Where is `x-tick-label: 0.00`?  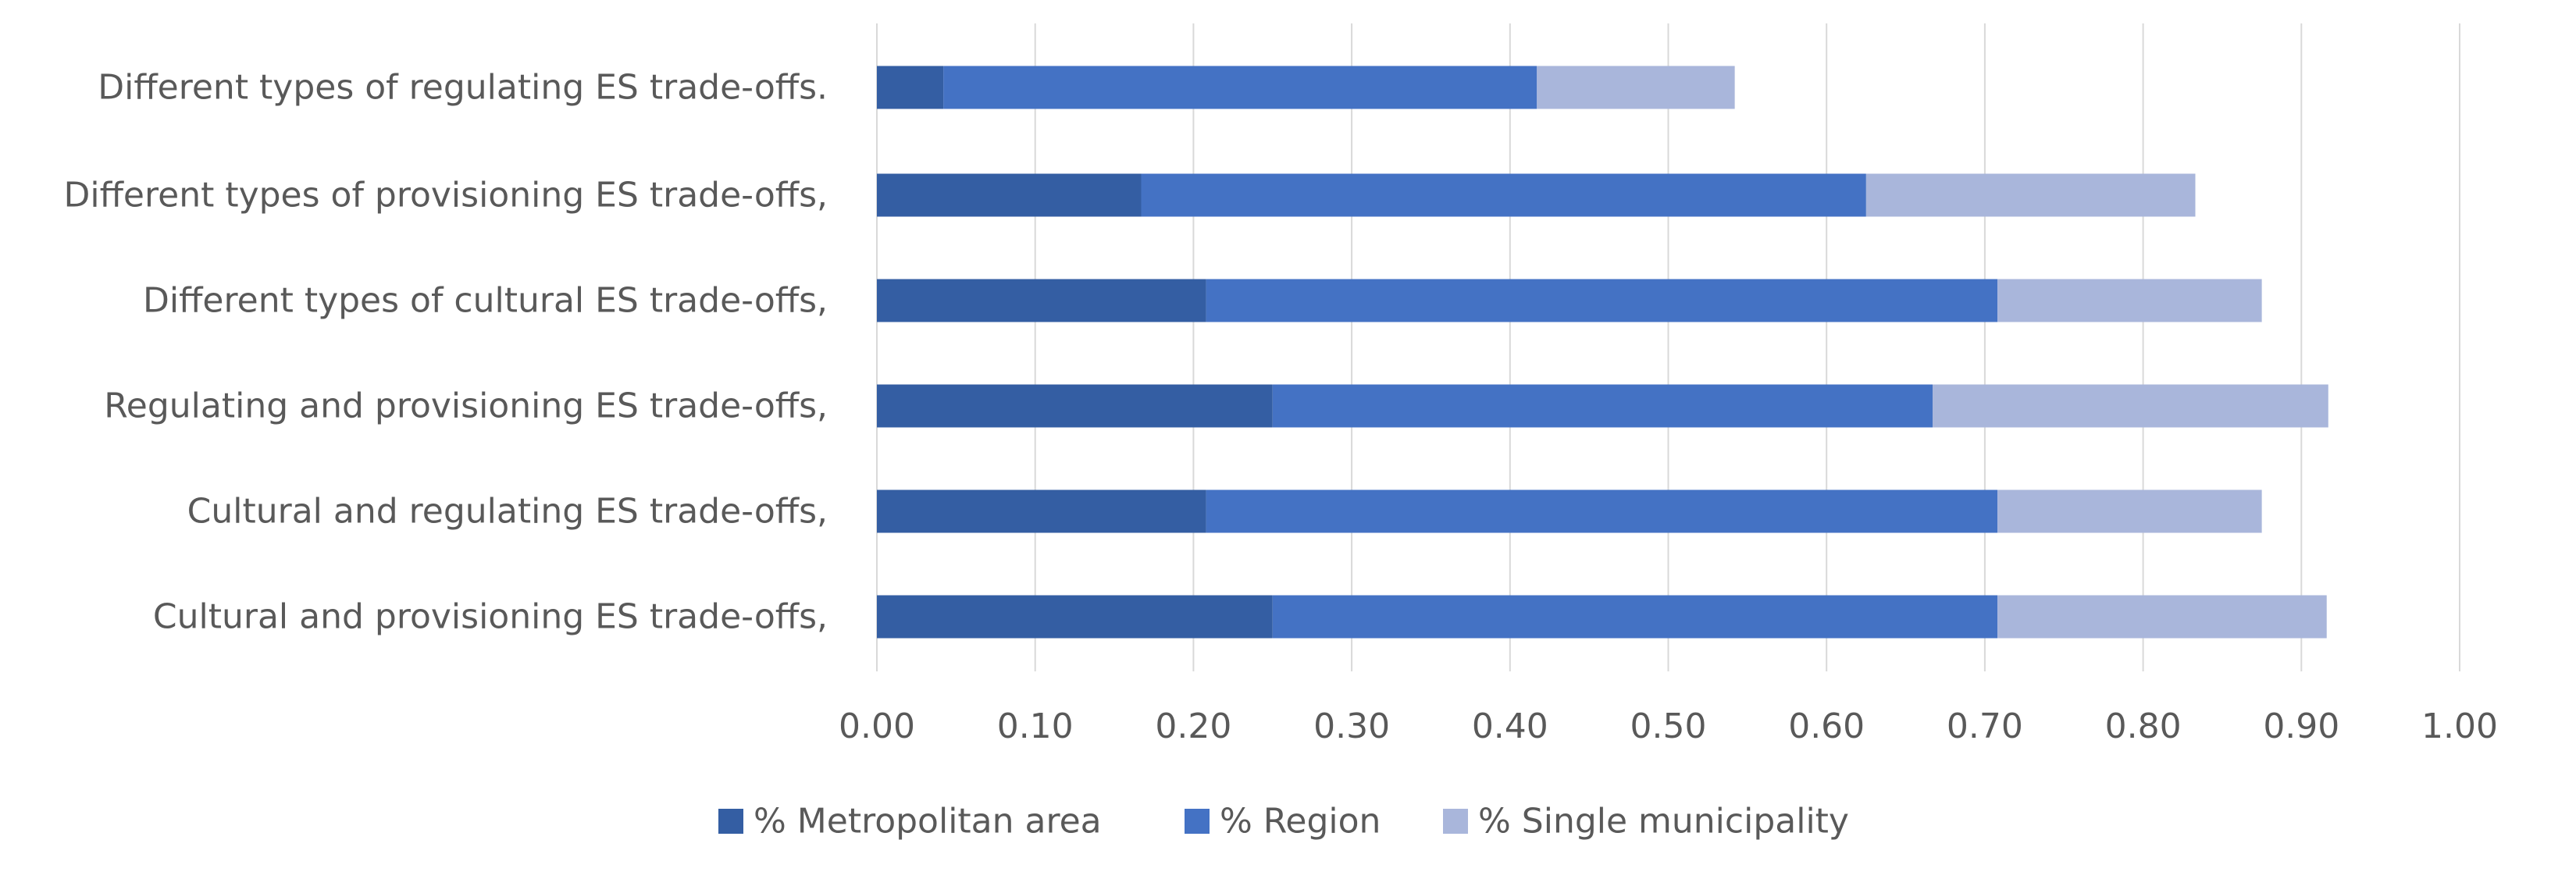 x-tick-label: 0.00 is located at coordinates (877, 726).